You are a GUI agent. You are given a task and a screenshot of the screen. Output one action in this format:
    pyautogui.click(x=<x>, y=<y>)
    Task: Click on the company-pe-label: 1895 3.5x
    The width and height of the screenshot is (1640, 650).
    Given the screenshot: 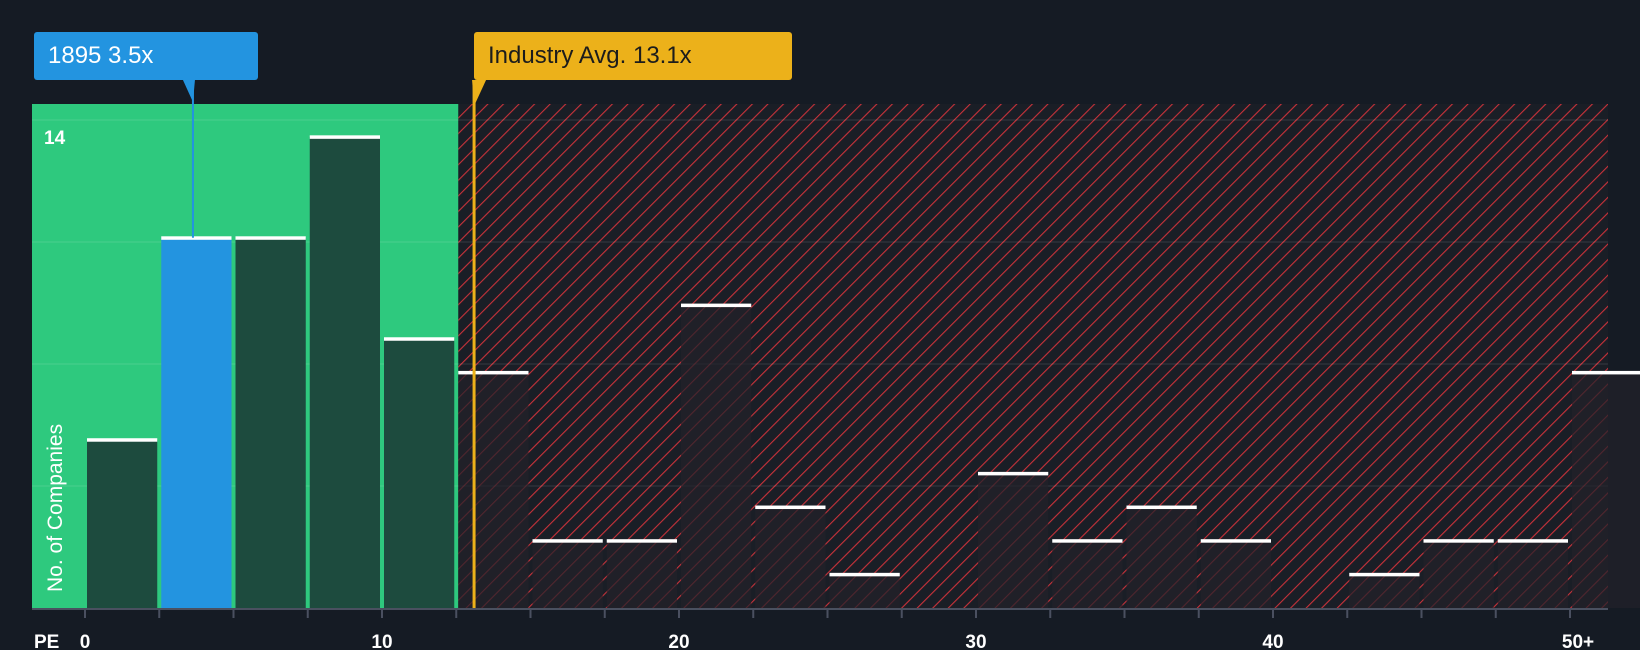 What is the action you would take?
    pyautogui.click(x=101, y=55)
    